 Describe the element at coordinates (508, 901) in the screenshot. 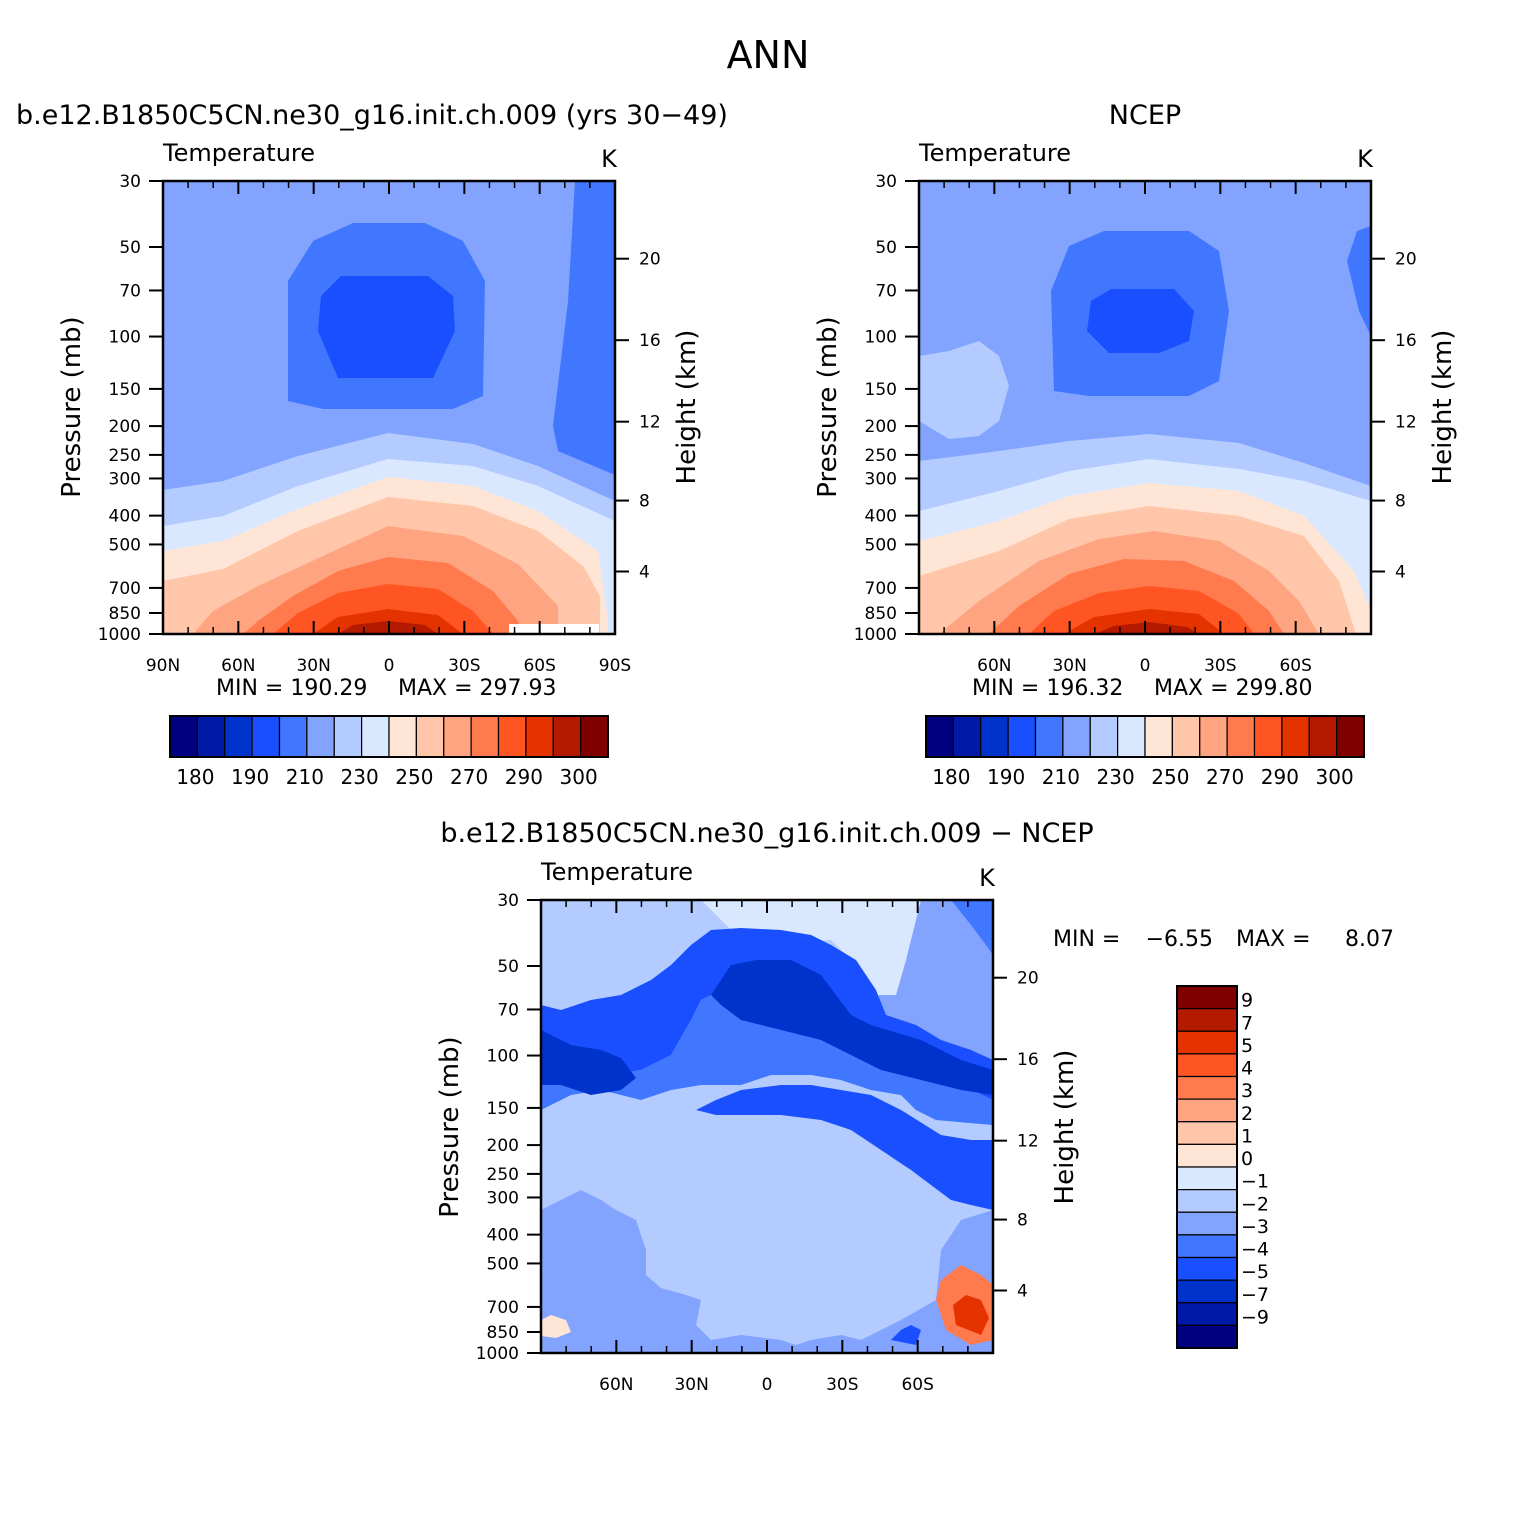

I see `y-tick-label: 30` at that location.